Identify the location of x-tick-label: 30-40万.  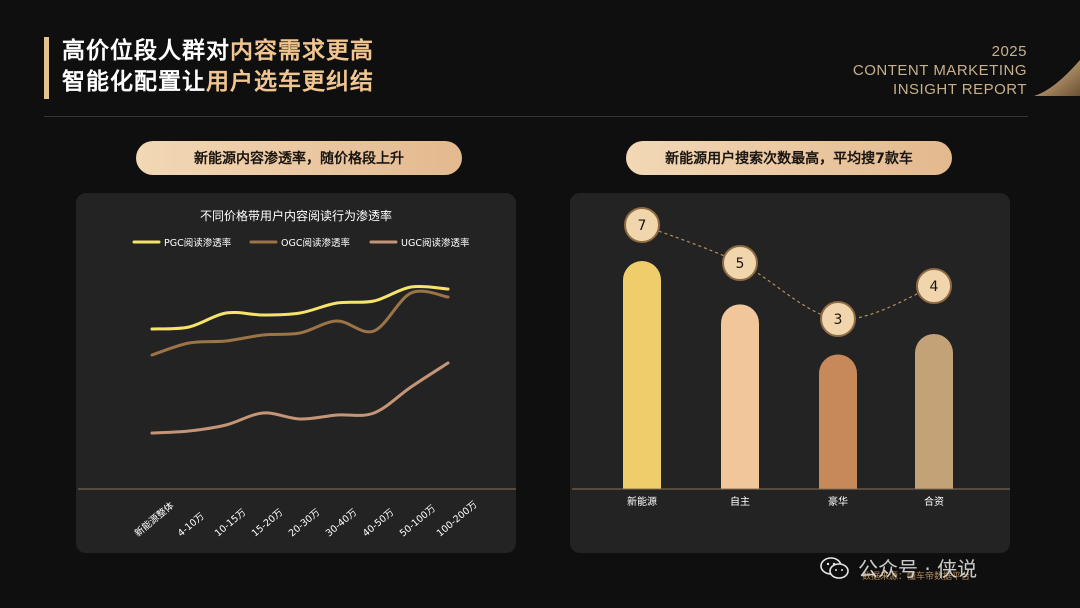
(341, 523).